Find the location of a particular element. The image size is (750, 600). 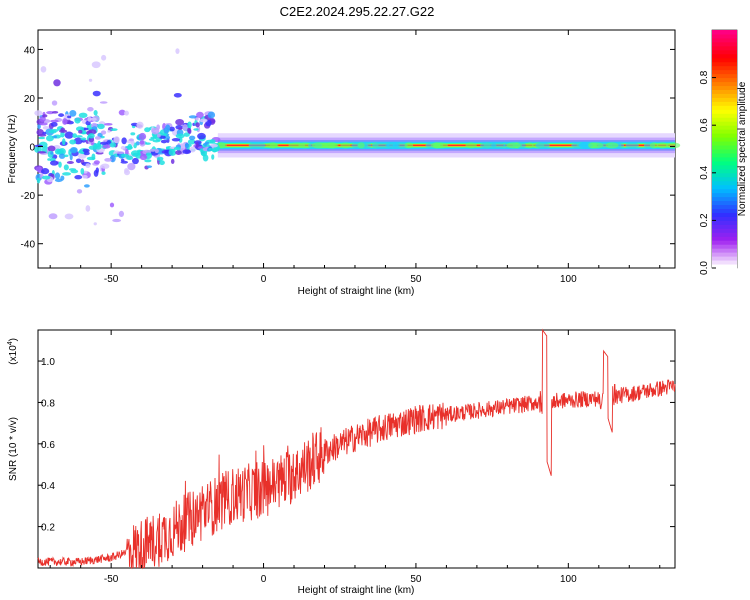

x-tick-label: 0 is located at coordinates (264, 579).